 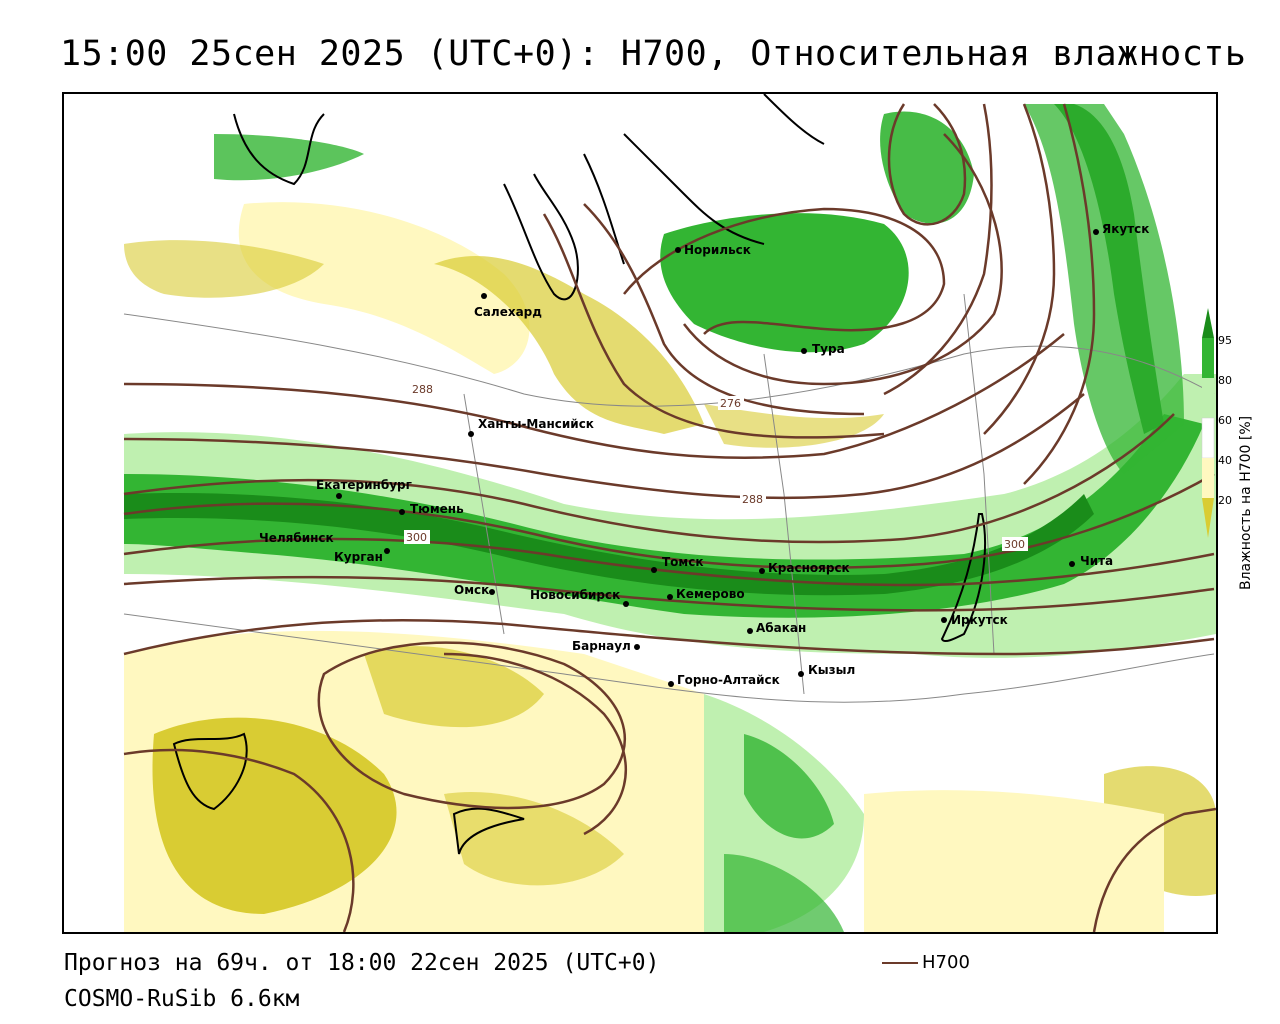 I want to click on city-label-tura: Тура, so click(x=828, y=349).